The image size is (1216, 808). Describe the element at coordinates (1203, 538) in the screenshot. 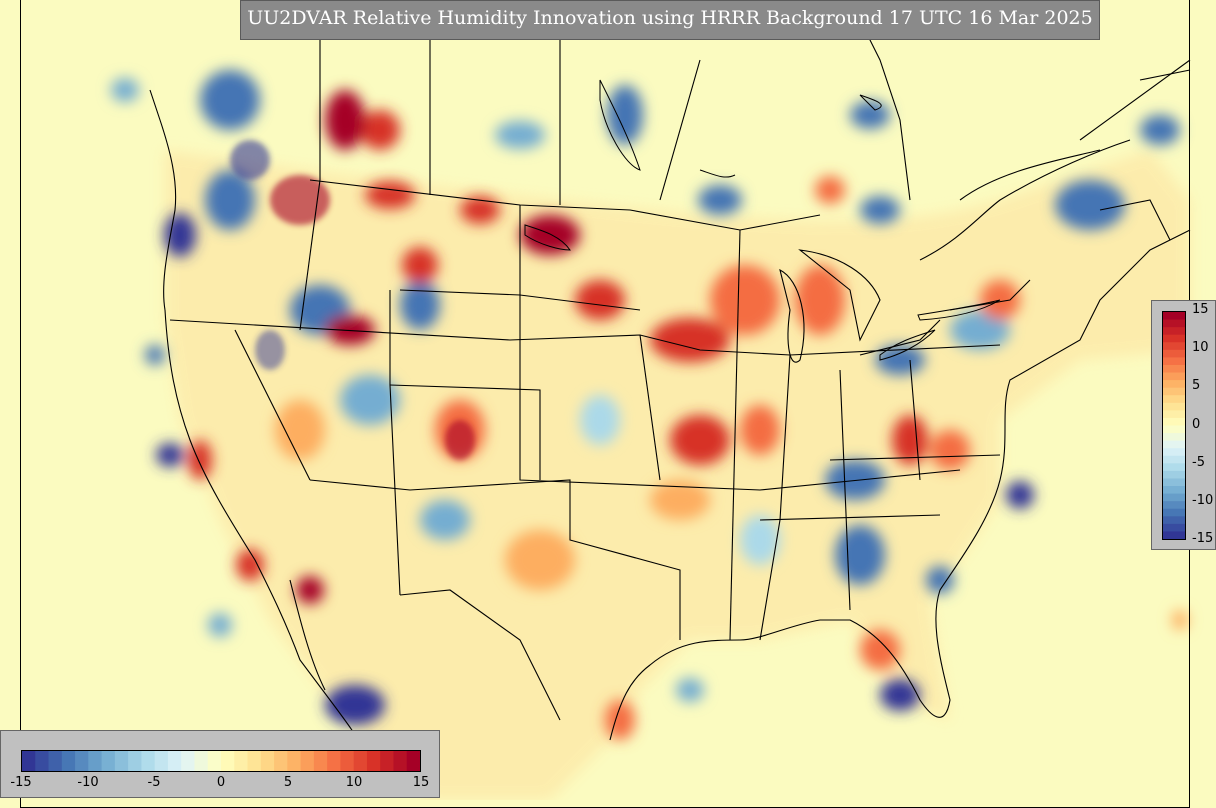

I see `vtick-label: -15` at that location.